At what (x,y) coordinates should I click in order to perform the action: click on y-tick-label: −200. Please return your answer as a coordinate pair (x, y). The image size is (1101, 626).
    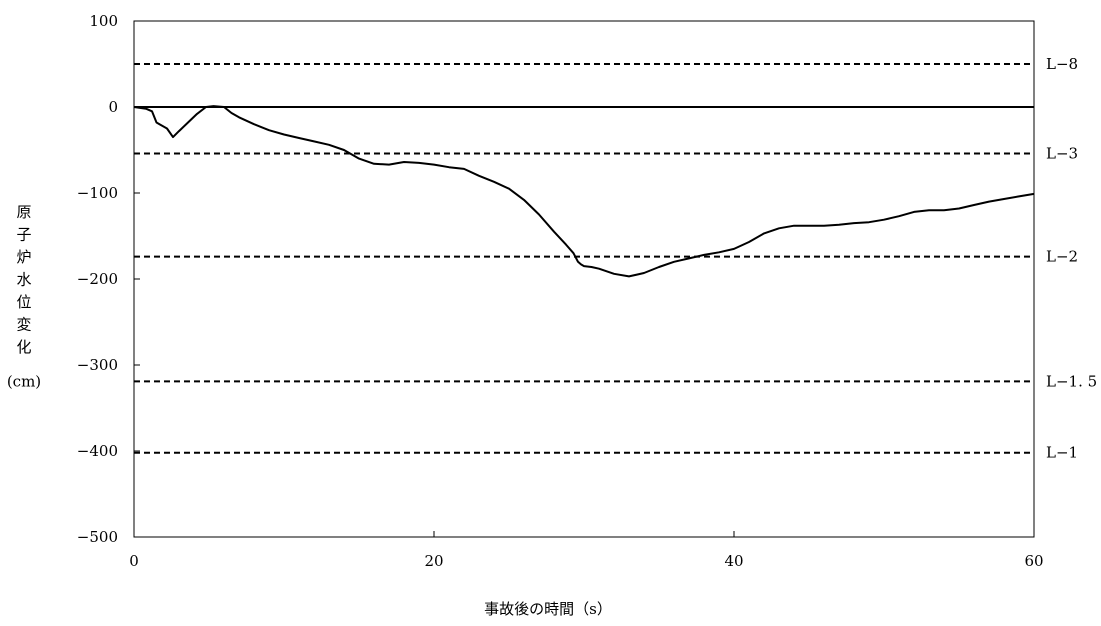
    Looking at the image, I should click on (97, 279).